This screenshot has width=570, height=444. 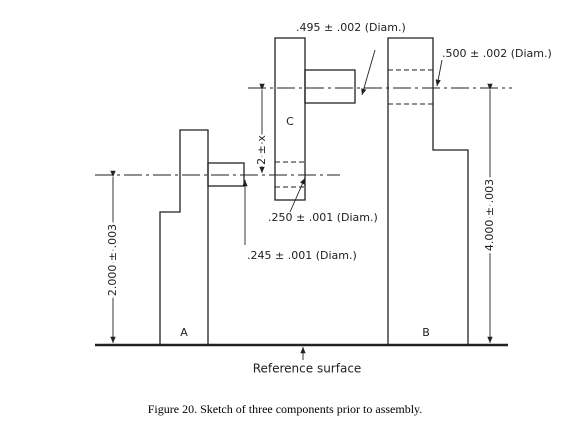 What do you see at coordinates (330, 86) in the screenshot?
I see `pin-c` at bounding box center [330, 86].